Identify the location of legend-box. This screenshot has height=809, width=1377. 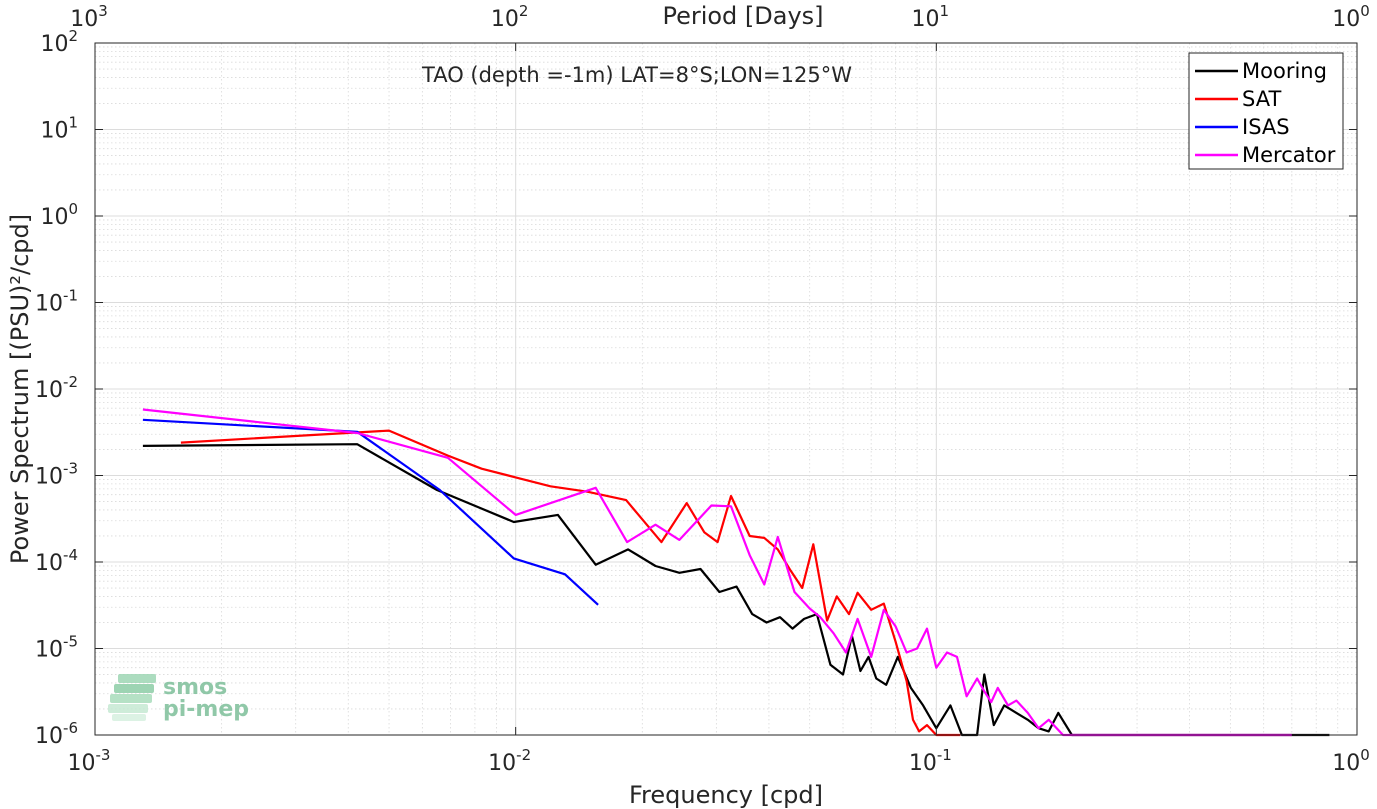
(1266, 111).